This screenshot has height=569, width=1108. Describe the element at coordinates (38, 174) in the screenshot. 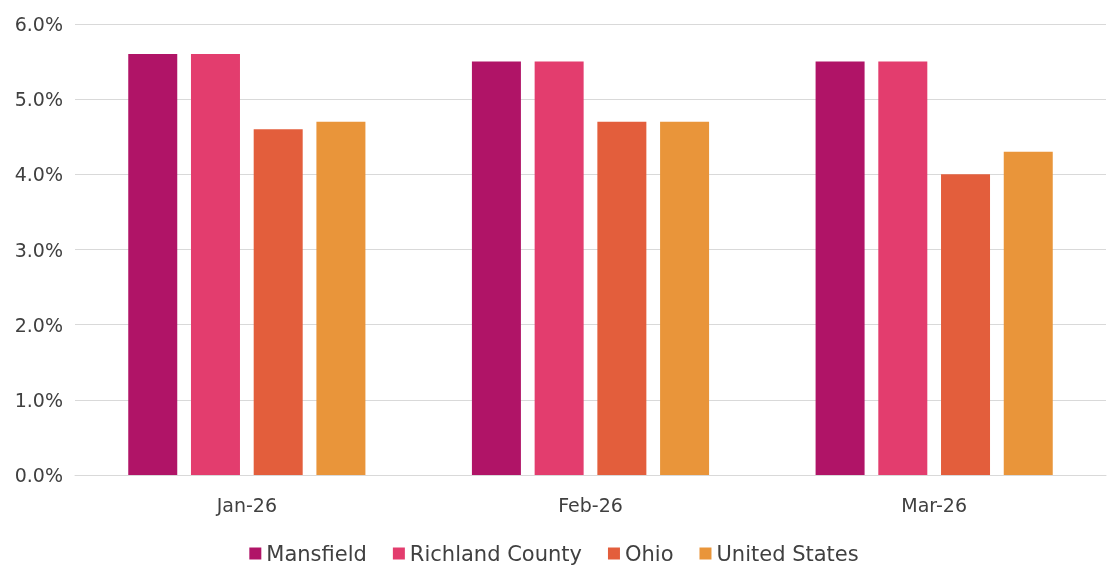

I see `y-tick-label: 4.0%` at that location.